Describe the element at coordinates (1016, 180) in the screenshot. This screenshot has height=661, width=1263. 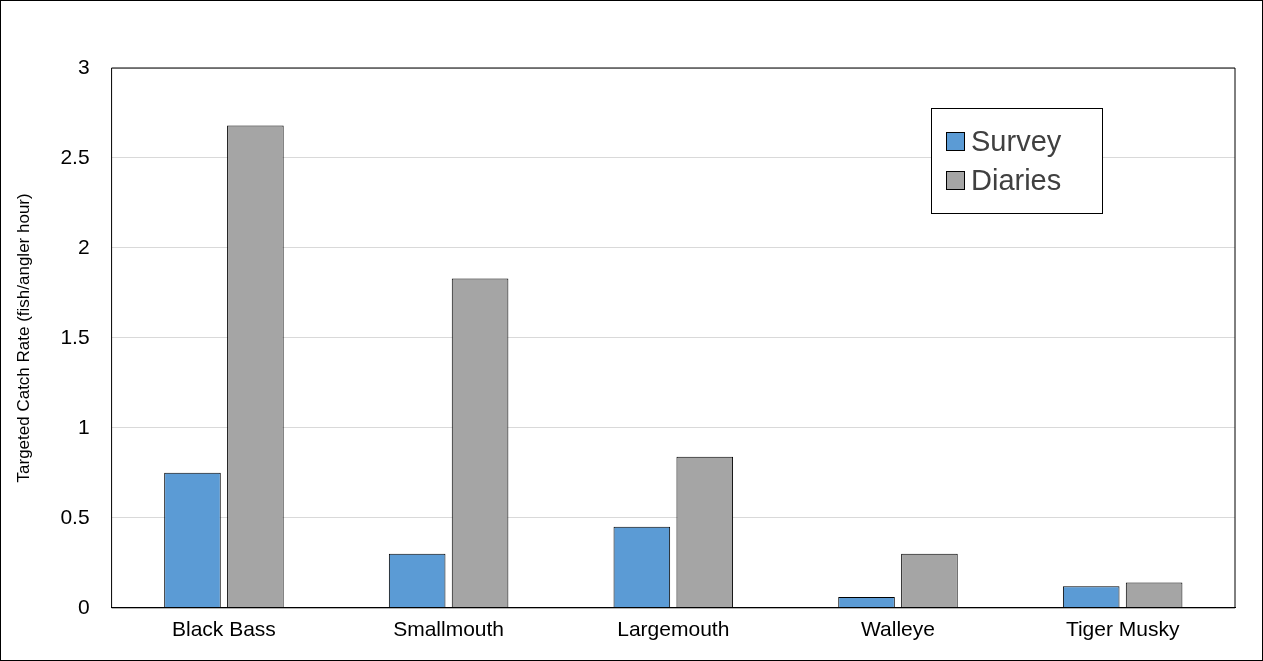
I see `legend-label: Diaries` at that location.